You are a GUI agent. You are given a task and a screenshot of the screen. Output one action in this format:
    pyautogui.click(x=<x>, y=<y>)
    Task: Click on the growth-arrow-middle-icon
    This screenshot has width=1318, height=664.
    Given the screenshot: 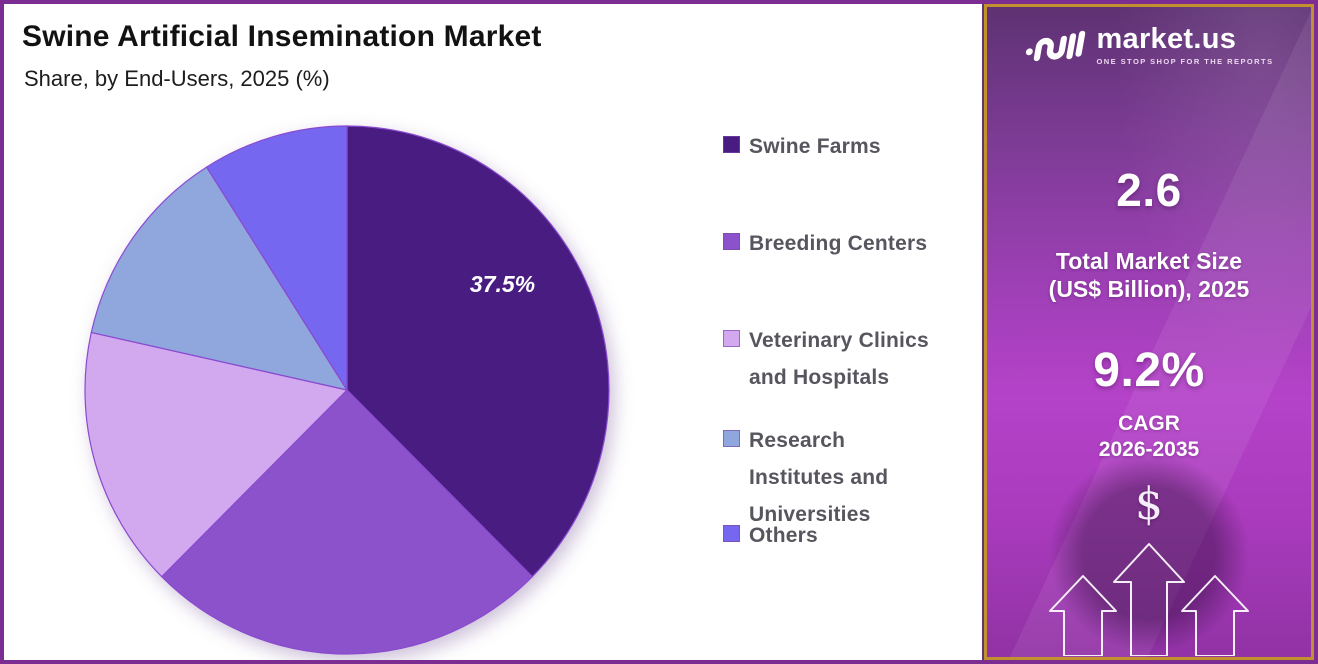 What is the action you would take?
    pyautogui.click(x=1149, y=599)
    